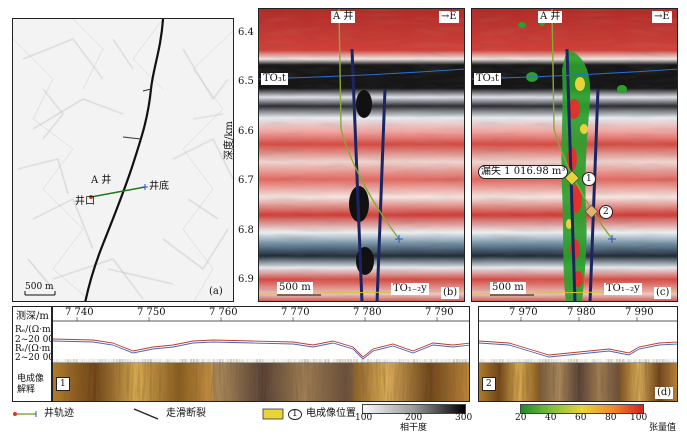  Describe the element at coordinates (610, 418) in the screenshot. I see `tension-tick: 80` at that location.